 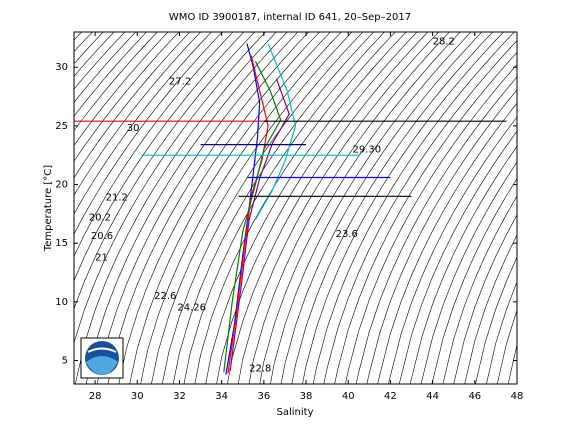 What do you see at coordinates (221, 396) in the screenshot?
I see `x-tick-label: 34` at bounding box center [221, 396].